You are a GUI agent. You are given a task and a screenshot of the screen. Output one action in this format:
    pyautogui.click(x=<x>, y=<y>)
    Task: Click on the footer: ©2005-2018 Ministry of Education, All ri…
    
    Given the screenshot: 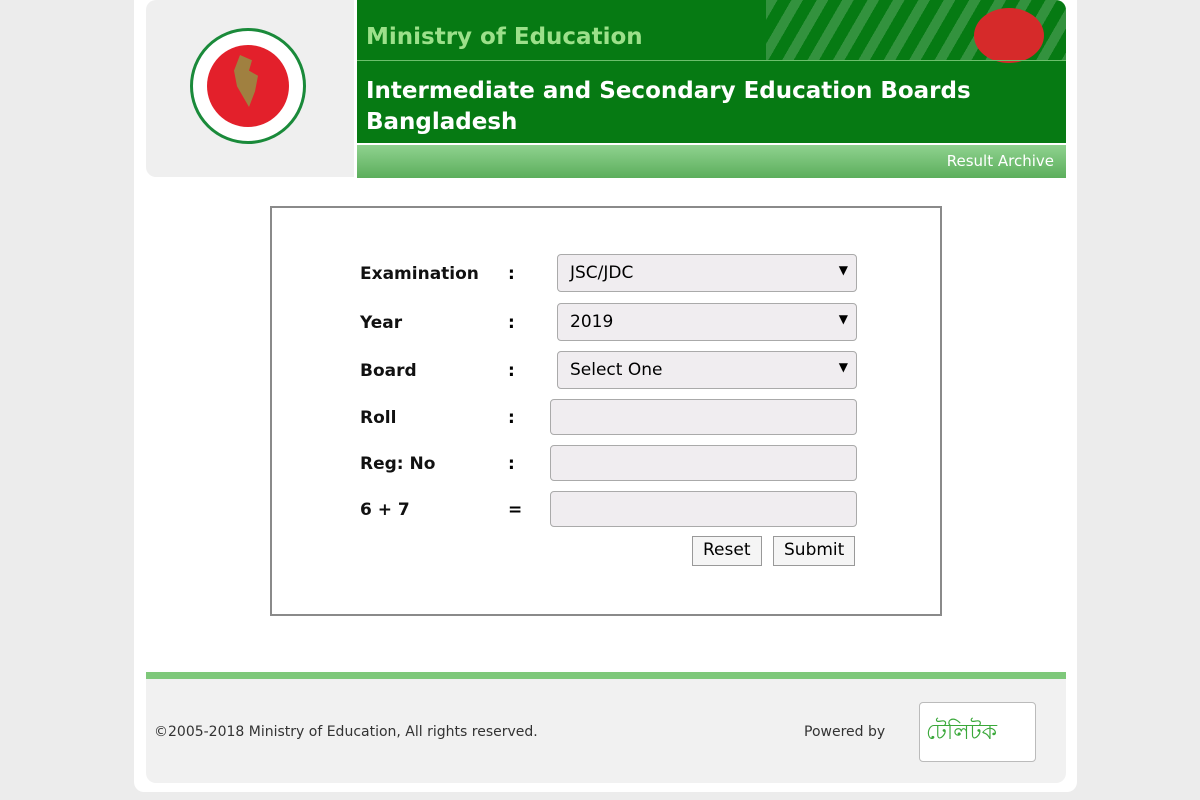 What is the action you would take?
    pyautogui.click(x=606, y=731)
    